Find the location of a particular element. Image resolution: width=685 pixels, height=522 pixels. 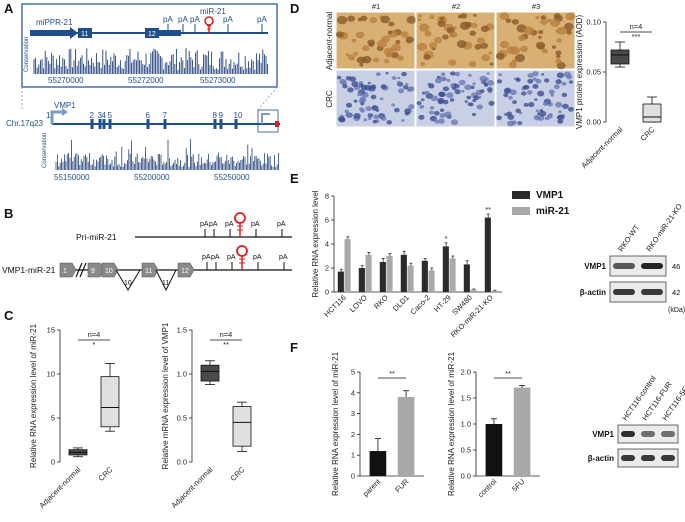

blot-membrane is located at coordinates (638, 266).